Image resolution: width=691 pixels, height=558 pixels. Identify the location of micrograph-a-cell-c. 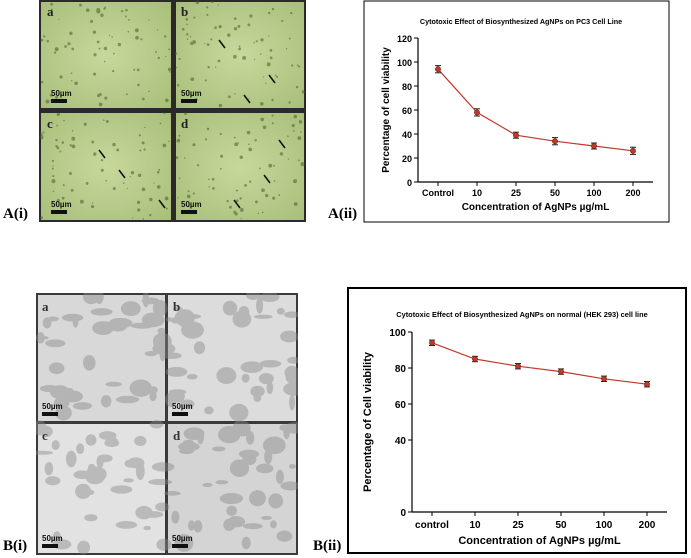
(106, 166).